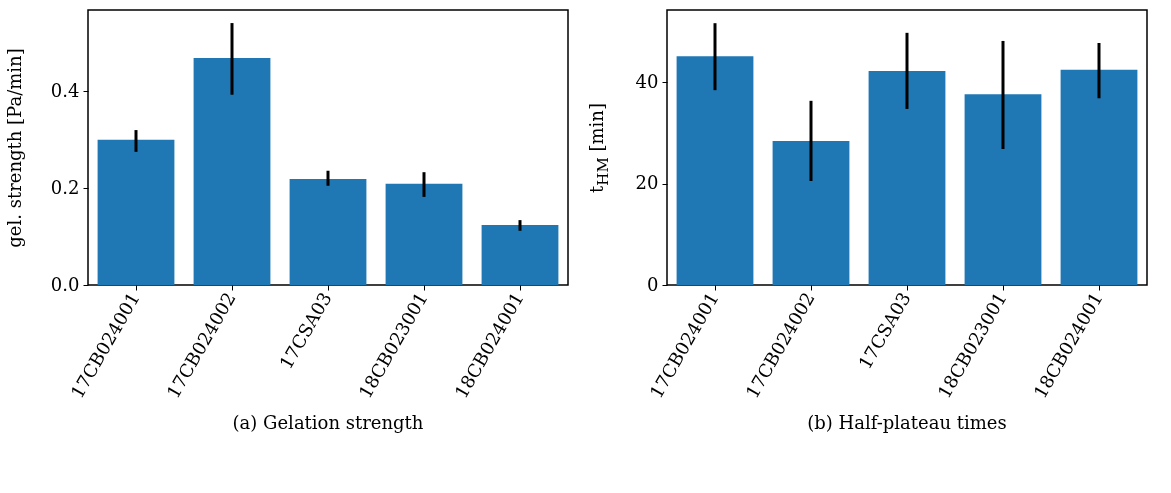 The image size is (1171, 493). Describe the element at coordinates (653, 284) in the screenshot. I see `y-tick-label: 0` at that location.